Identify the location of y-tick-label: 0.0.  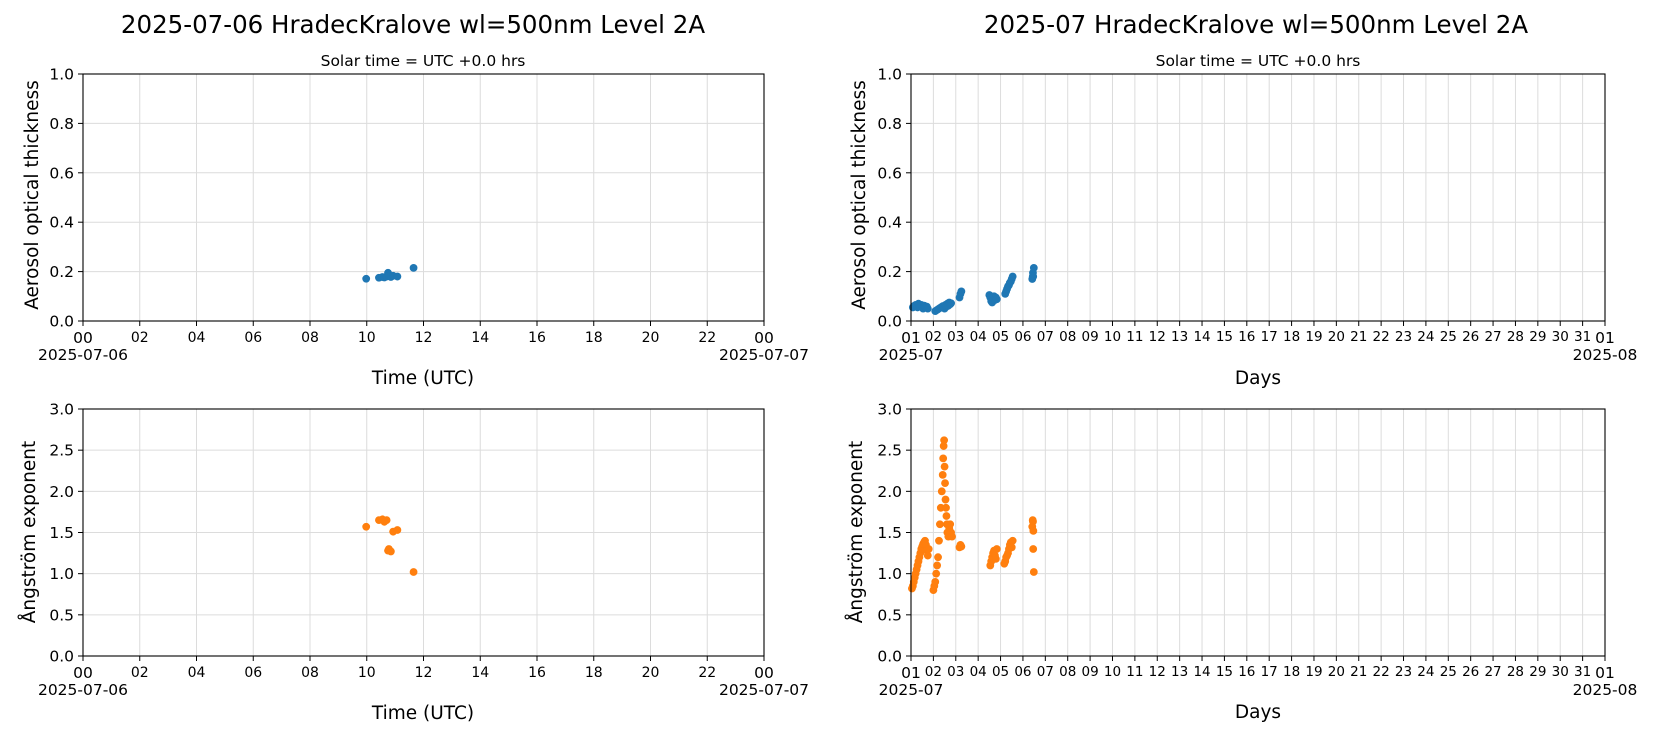
(889, 657).